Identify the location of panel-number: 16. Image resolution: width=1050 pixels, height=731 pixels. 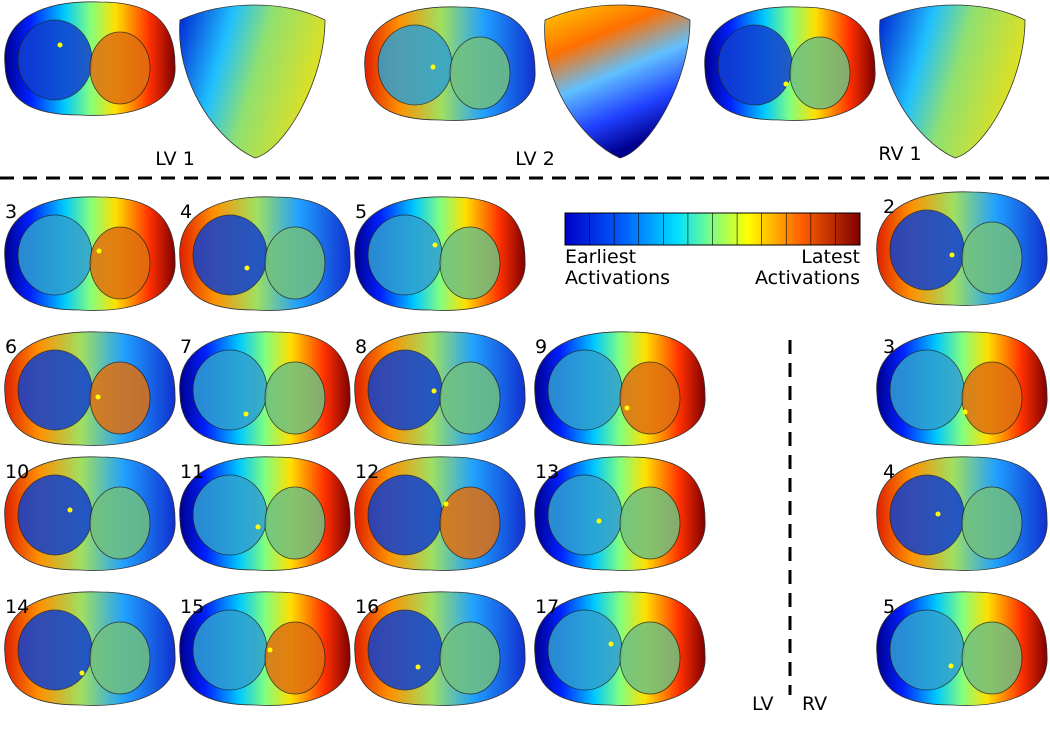
(367, 607).